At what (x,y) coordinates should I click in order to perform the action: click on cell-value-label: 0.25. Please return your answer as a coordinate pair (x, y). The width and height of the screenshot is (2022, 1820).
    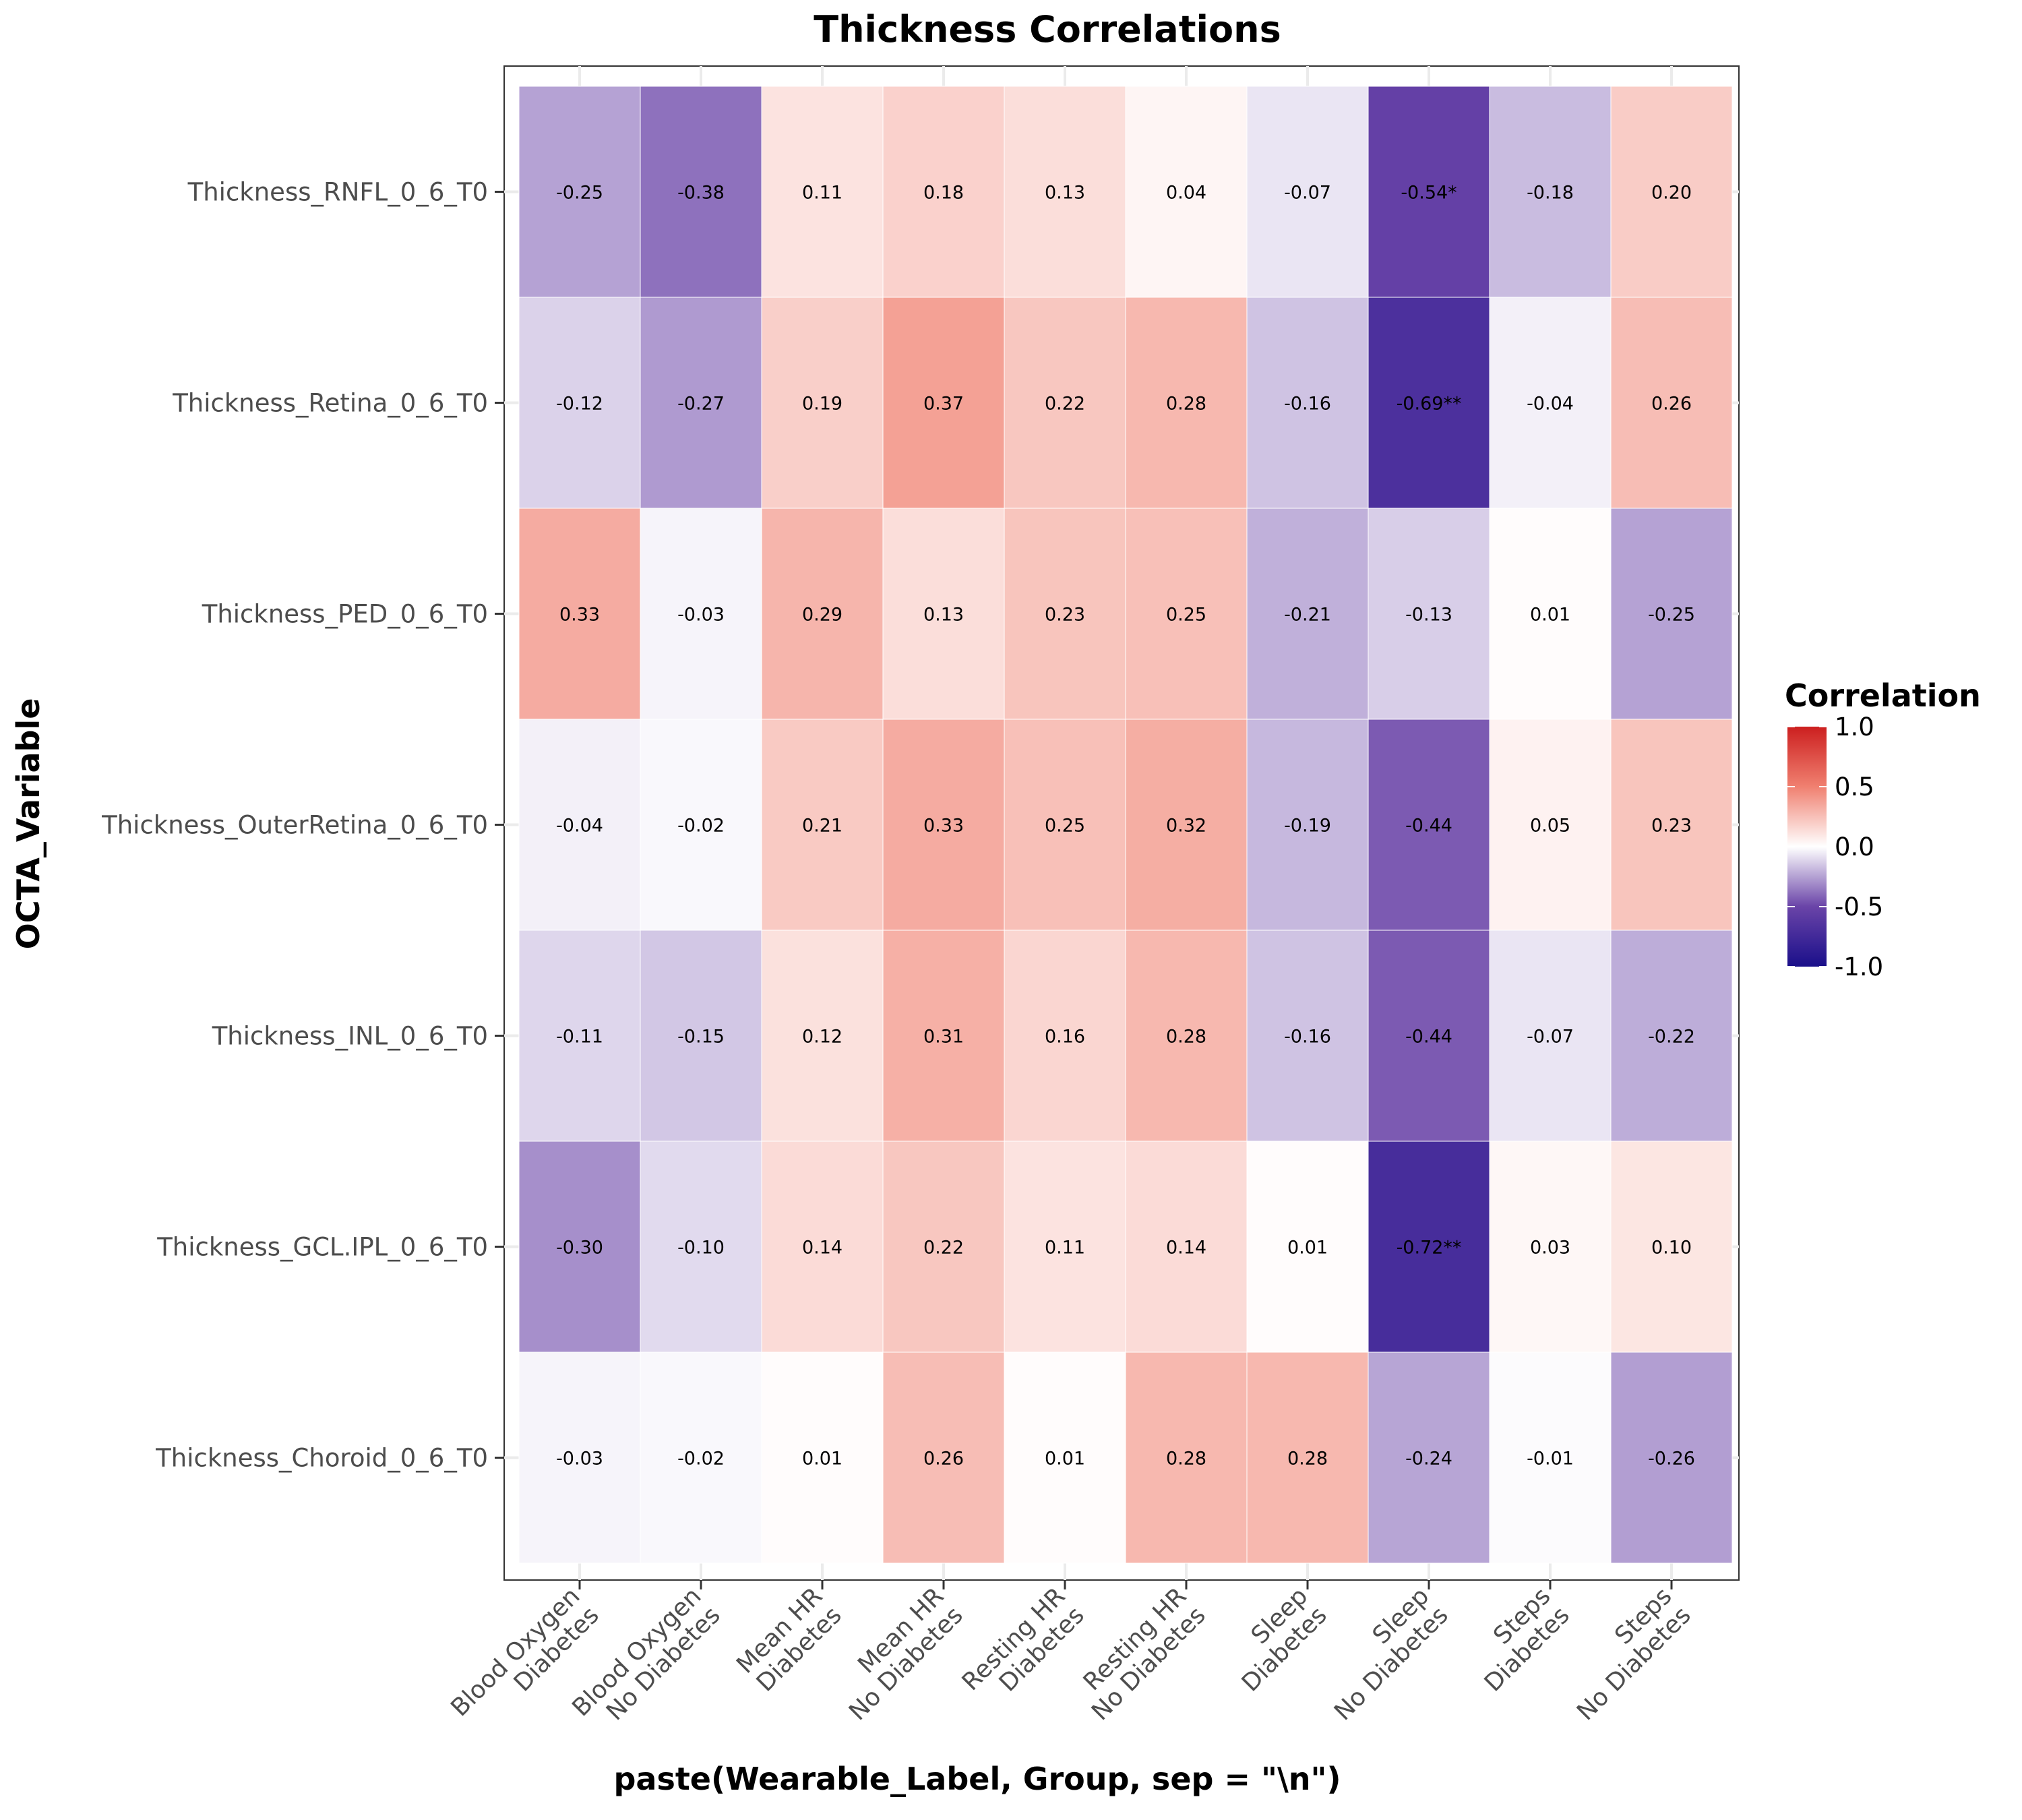
    Looking at the image, I should click on (1186, 615).